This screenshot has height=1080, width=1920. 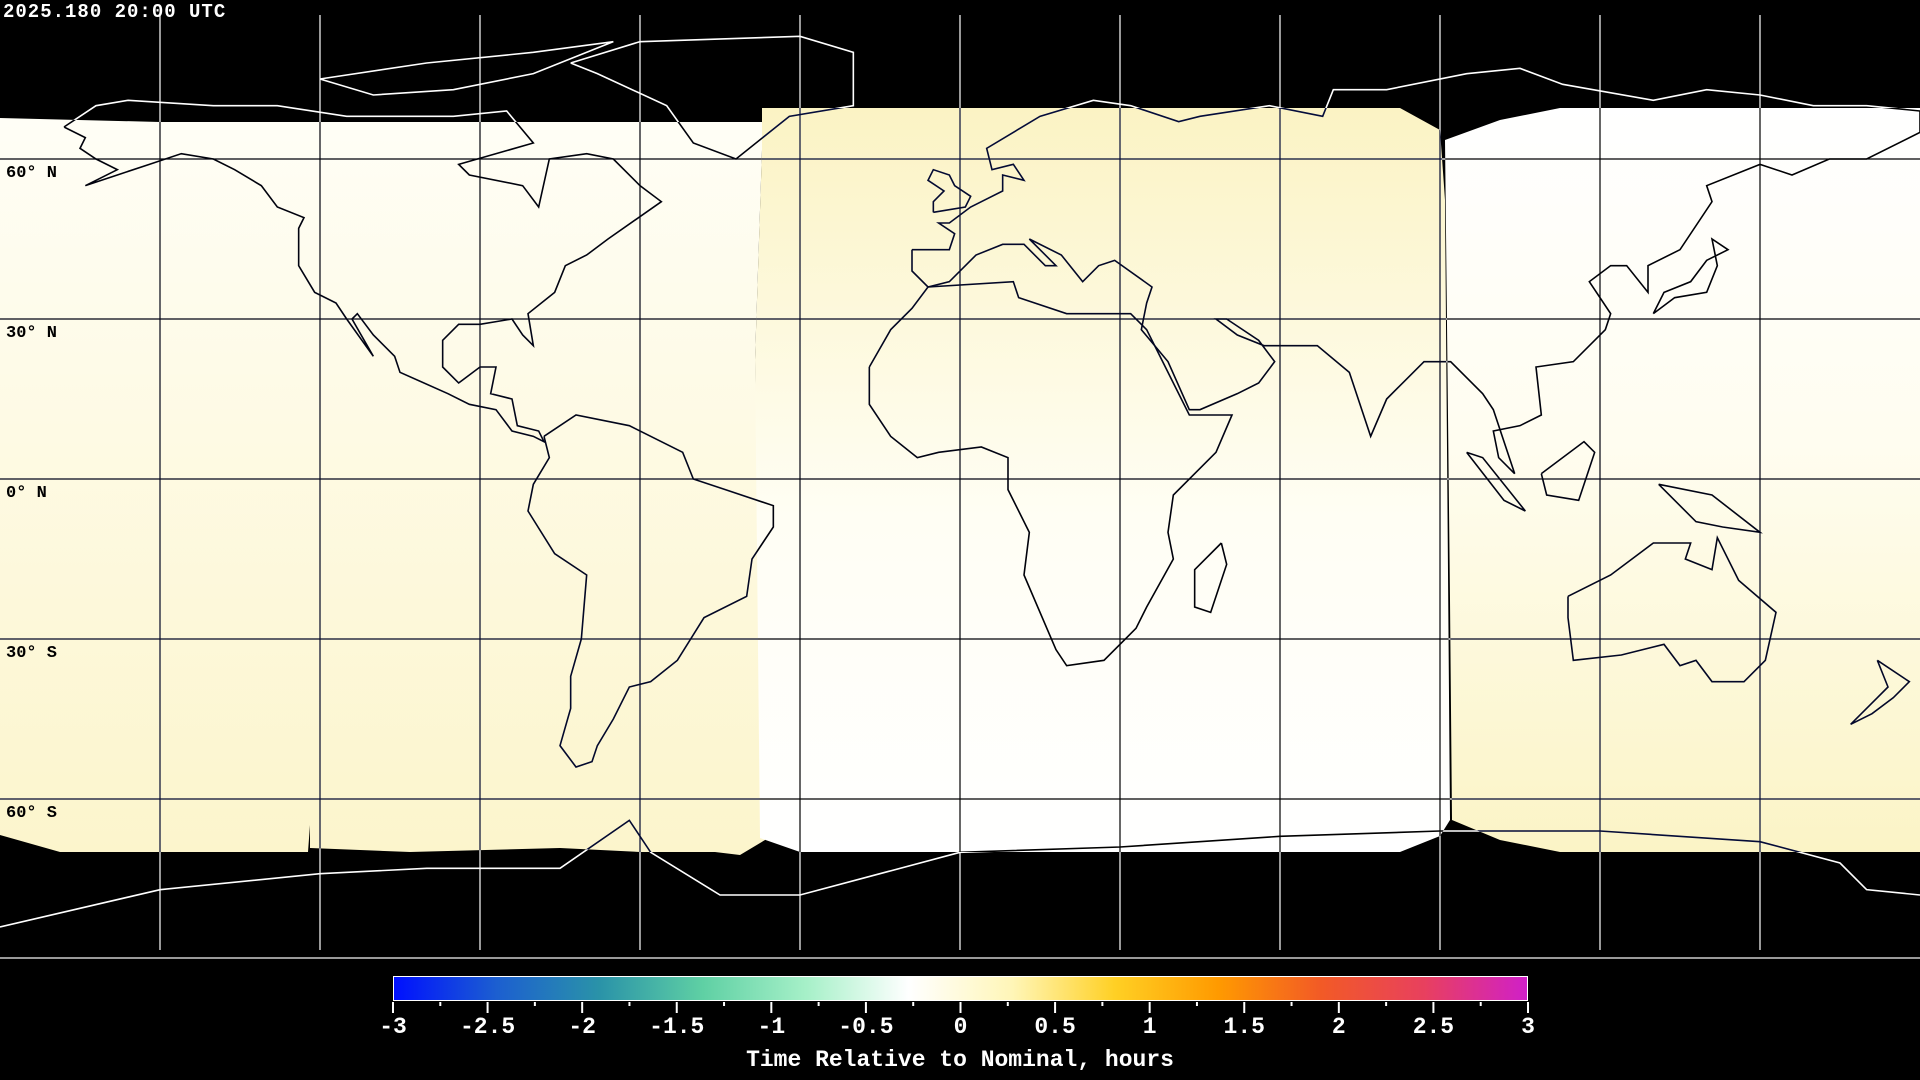 I want to click on lat-label-30n: 30° N, so click(x=32, y=333).